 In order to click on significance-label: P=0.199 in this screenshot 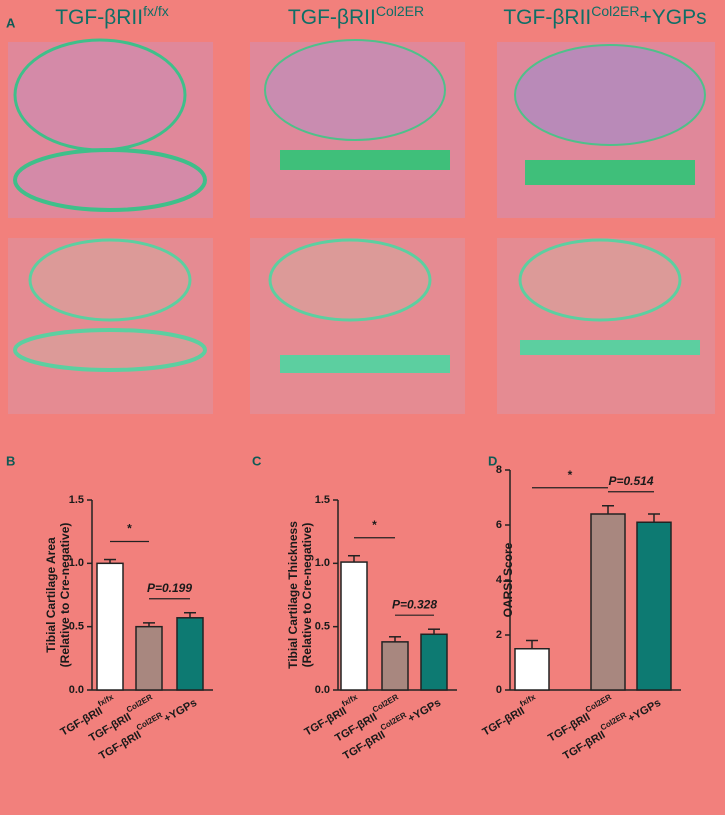, I will do `click(169, 588)`.